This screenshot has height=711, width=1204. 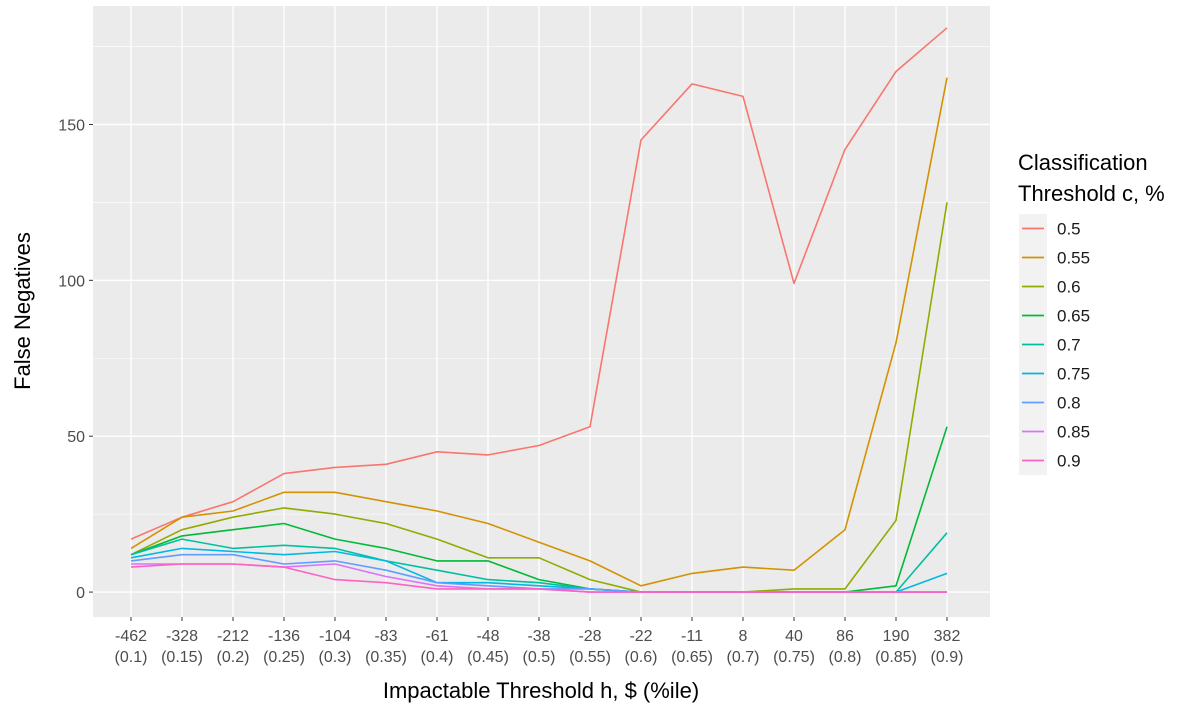 What do you see at coordinates (896, 657) in the screenshot?
I see `x-tick-label-percentile: (0.85)` at bounding box center [896, 657].